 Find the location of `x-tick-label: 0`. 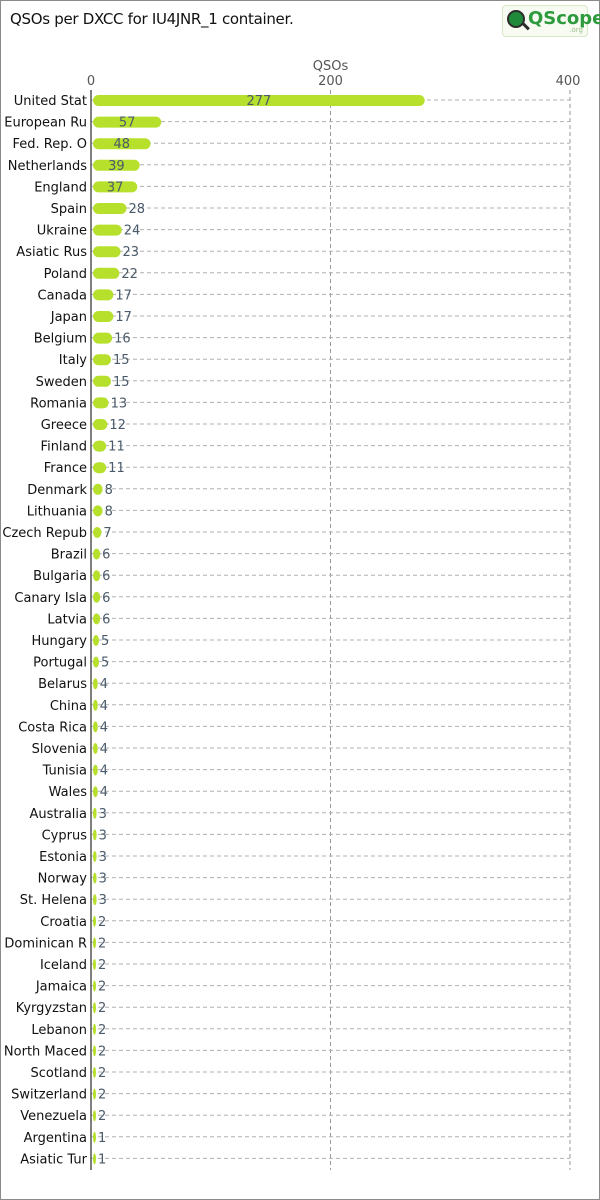

x-tick-label: 0 is located at coordinates (91, 81).